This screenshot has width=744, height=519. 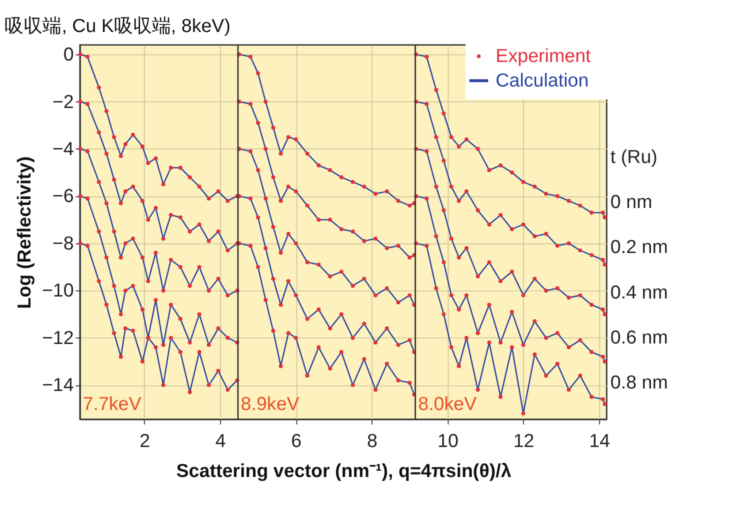 What do you see at coordinates (448, 403) in the screenshot?
I see `annotation: 8.0keV` at bounding box center [448, 403].